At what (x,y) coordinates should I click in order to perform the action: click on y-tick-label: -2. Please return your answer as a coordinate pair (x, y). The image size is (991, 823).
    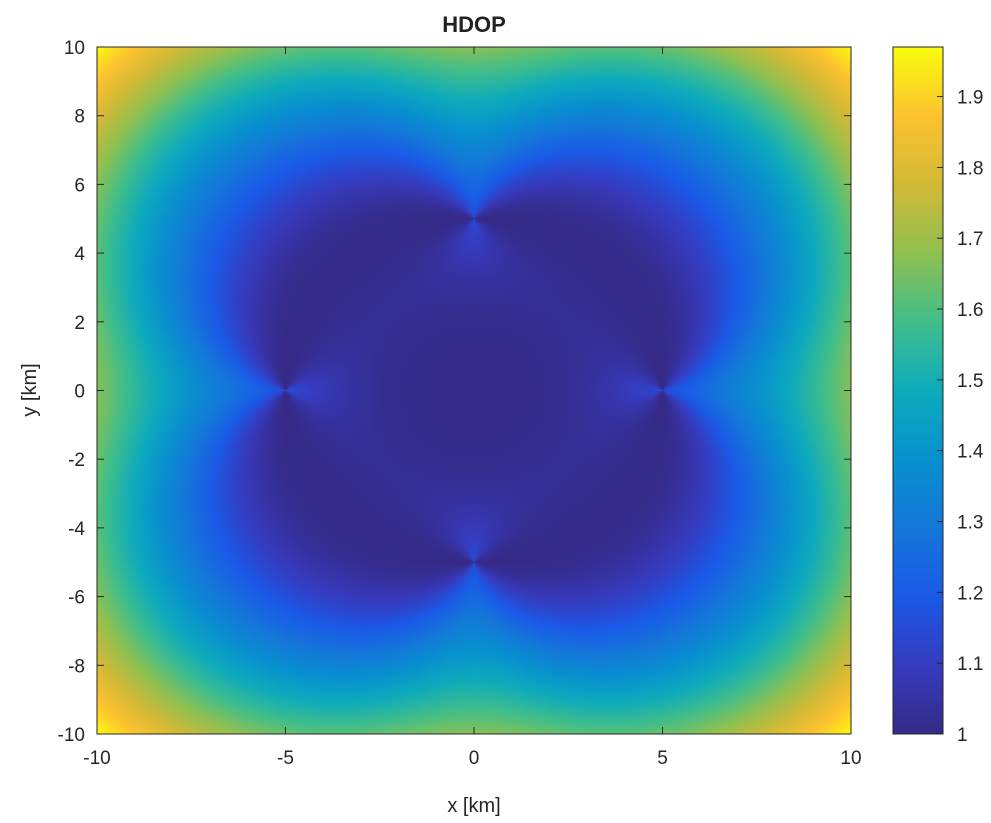
    Looking at the image, I should click on (76, 460).